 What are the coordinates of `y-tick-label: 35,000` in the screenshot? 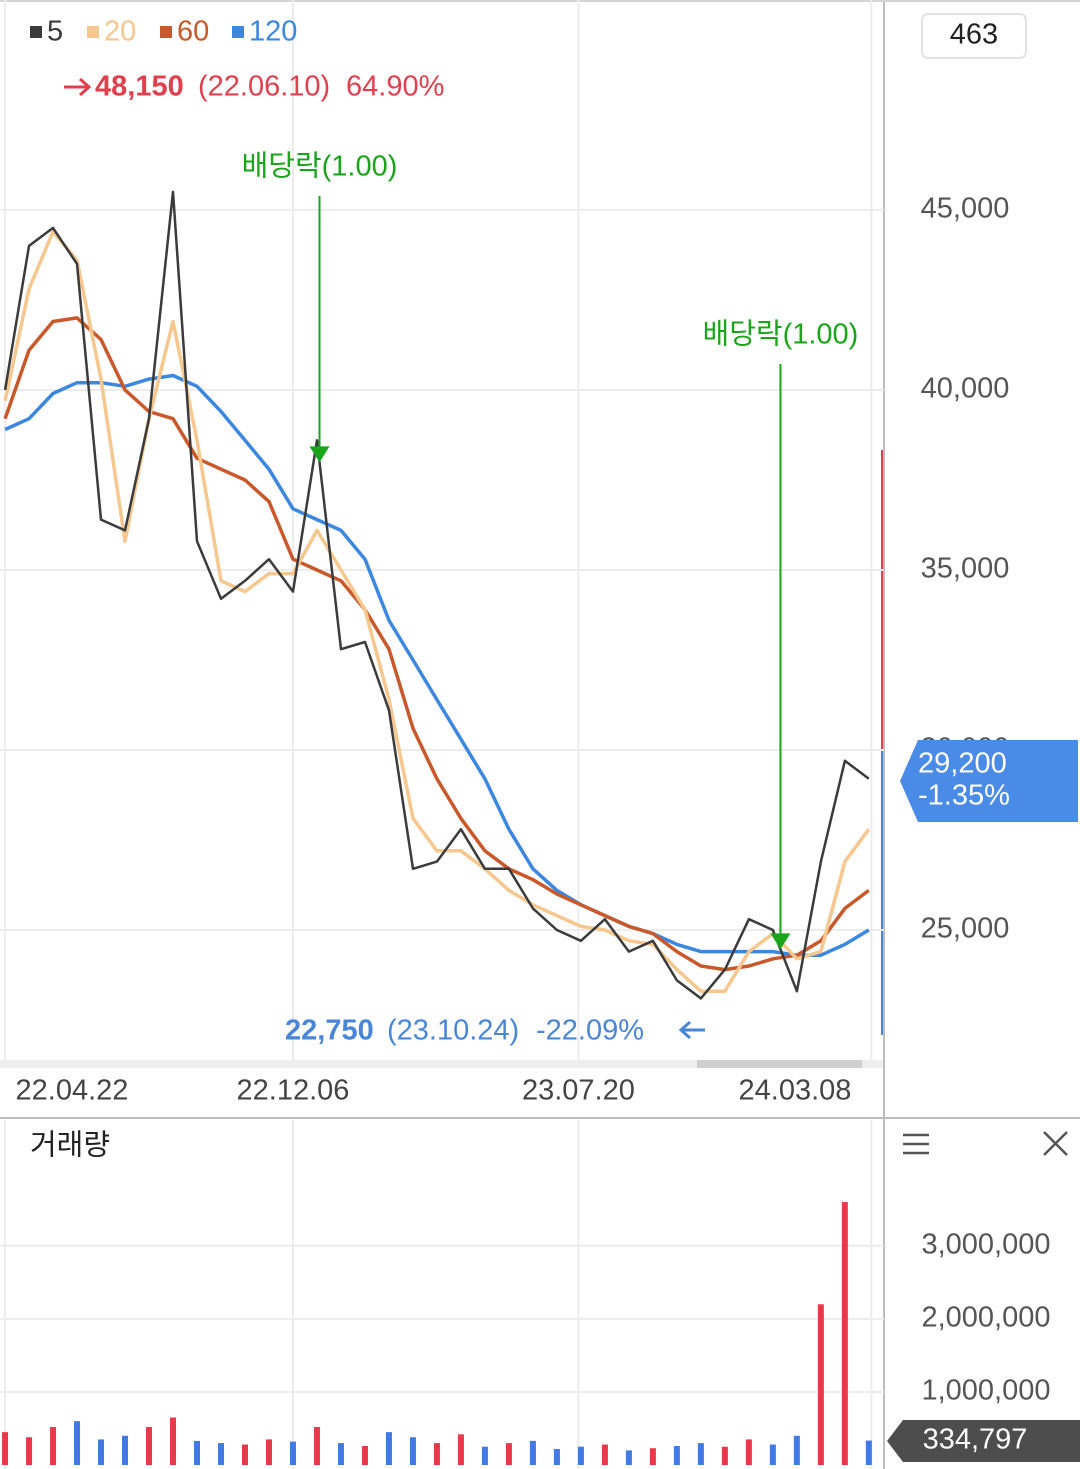 It's located at (965, 569).